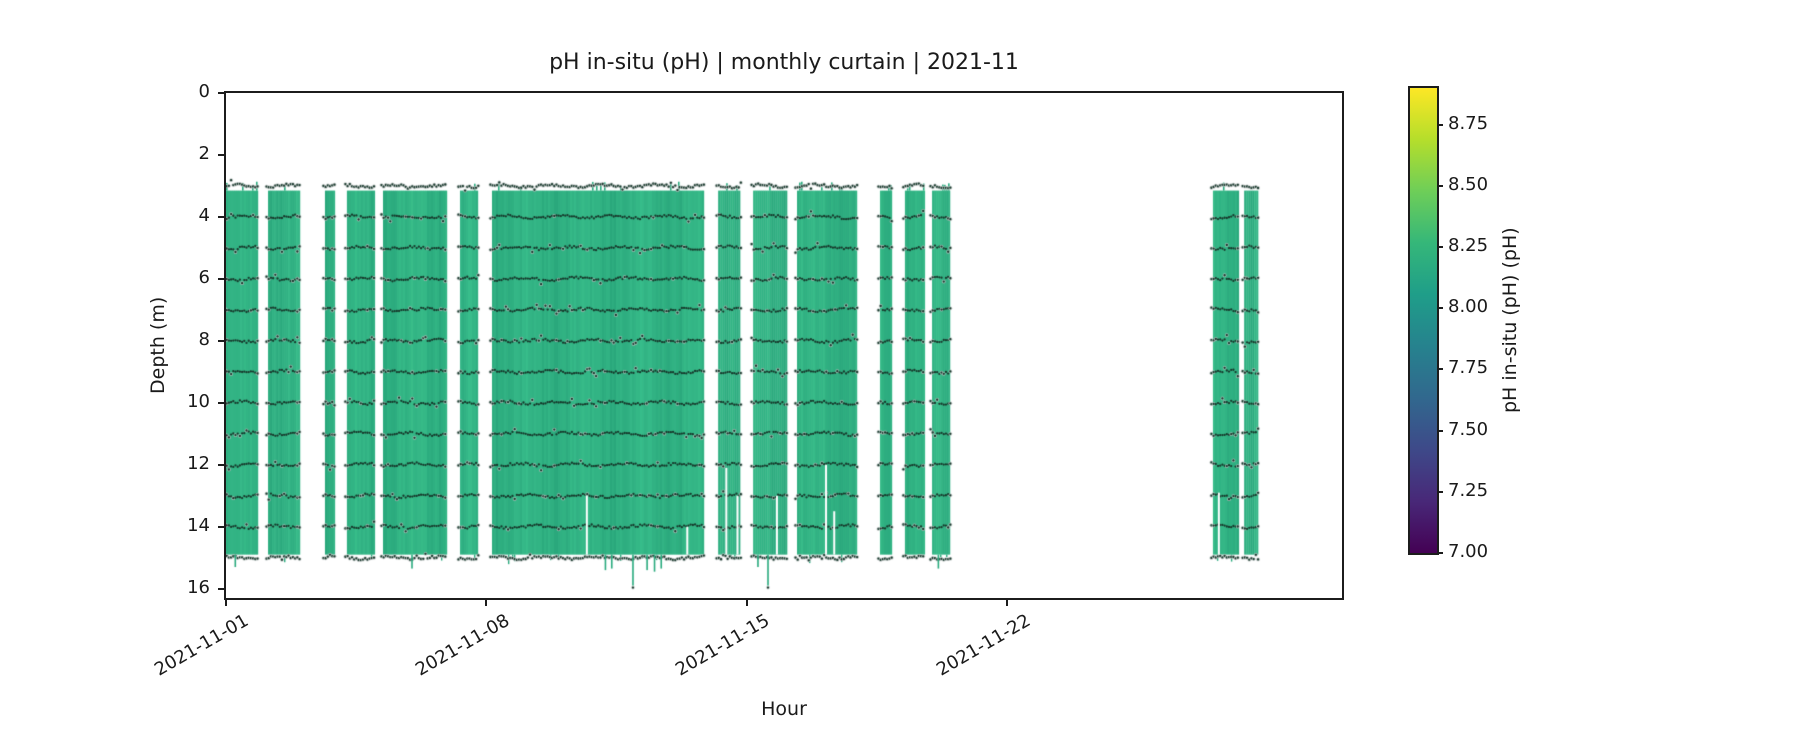 Image resolution: width=1800 pixels, height=750 pixels. I want to click on y-tick-label: 6, so click(204, 277).